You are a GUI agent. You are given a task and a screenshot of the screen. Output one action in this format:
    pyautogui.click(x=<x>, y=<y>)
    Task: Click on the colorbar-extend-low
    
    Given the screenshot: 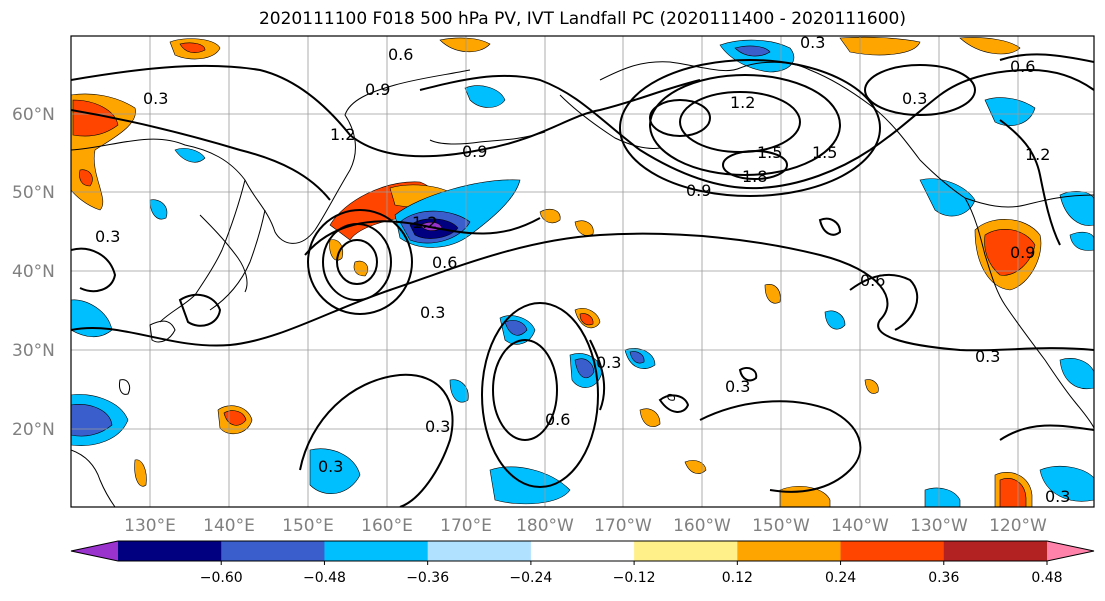 What is the action you would take?
    pyautogui.click(x=94, y=551)
    